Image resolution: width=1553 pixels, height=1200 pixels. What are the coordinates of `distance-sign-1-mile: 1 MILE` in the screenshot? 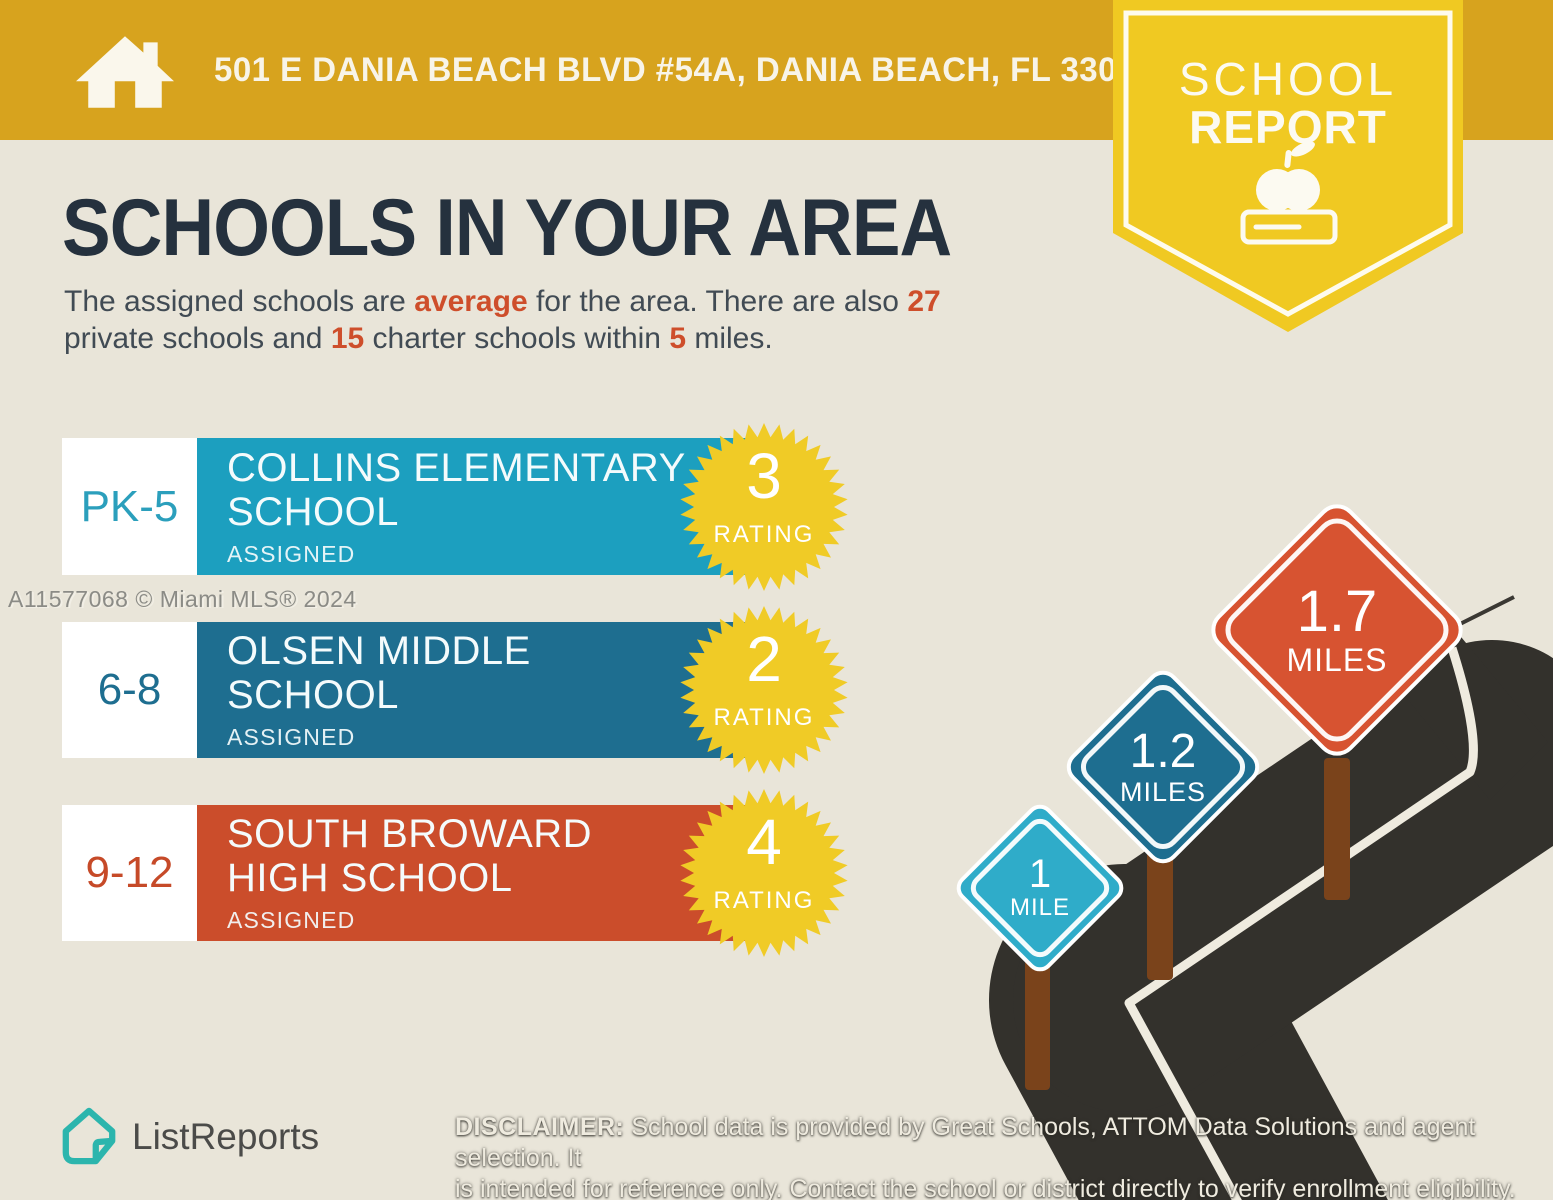 It's located at (1040, 888).